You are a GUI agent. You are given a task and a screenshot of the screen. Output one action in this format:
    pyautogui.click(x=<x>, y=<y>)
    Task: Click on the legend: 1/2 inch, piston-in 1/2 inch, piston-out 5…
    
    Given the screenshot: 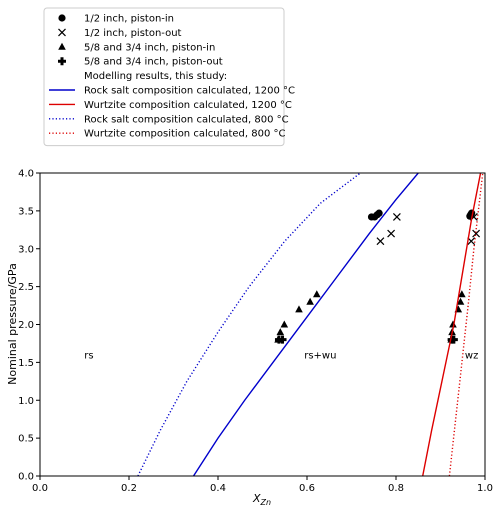 What is the action you would take?
    pyautogui.click(x=169, y=77)
    